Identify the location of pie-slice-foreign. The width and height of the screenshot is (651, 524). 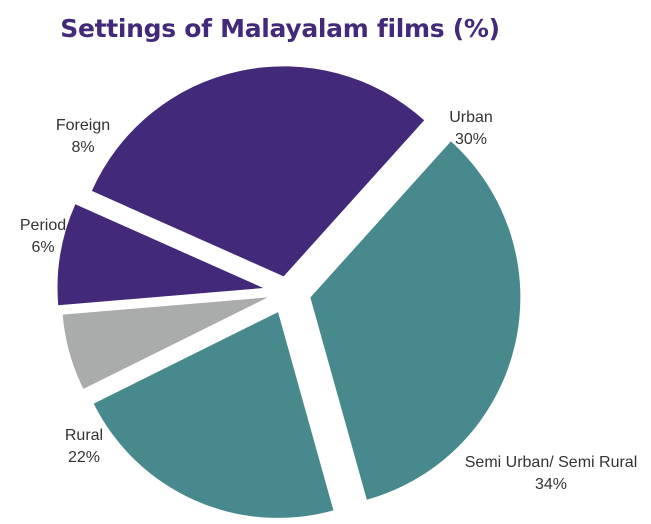
(160, 255).